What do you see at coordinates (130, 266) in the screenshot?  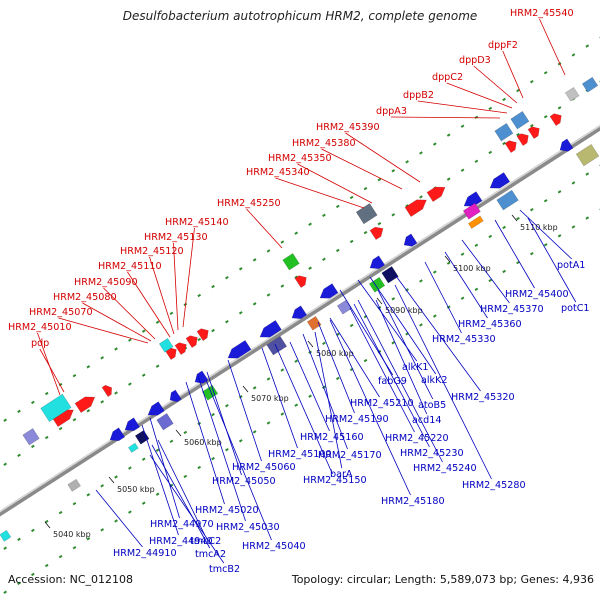 I see `forward-gene-label: HRM2_45110` at bounding box center [130, 266].